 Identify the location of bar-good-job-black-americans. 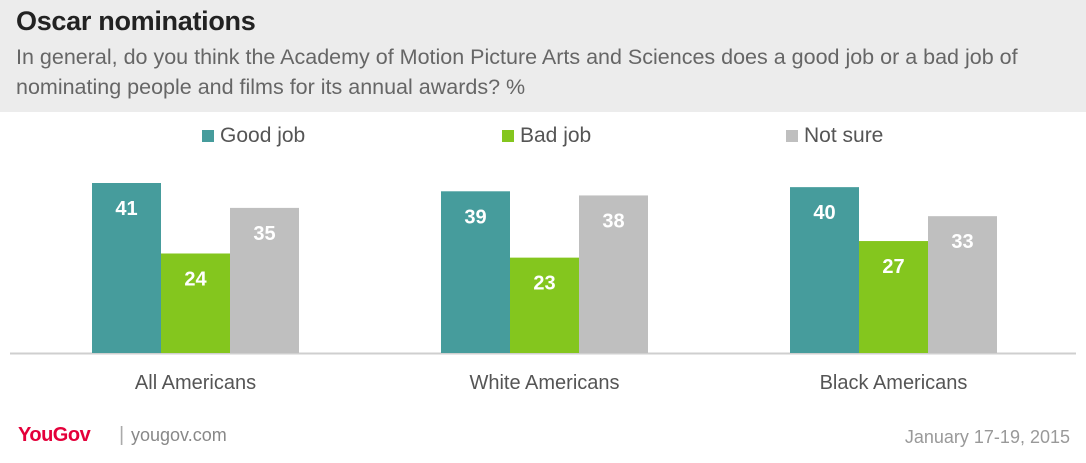
(824, 270).